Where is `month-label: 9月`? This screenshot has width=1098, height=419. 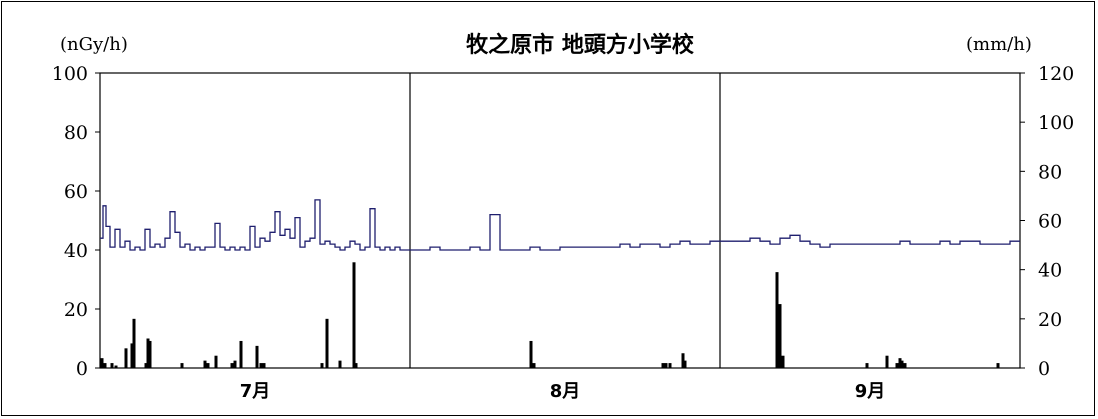 month-label: 9月 is located at coordinates (870, 391).